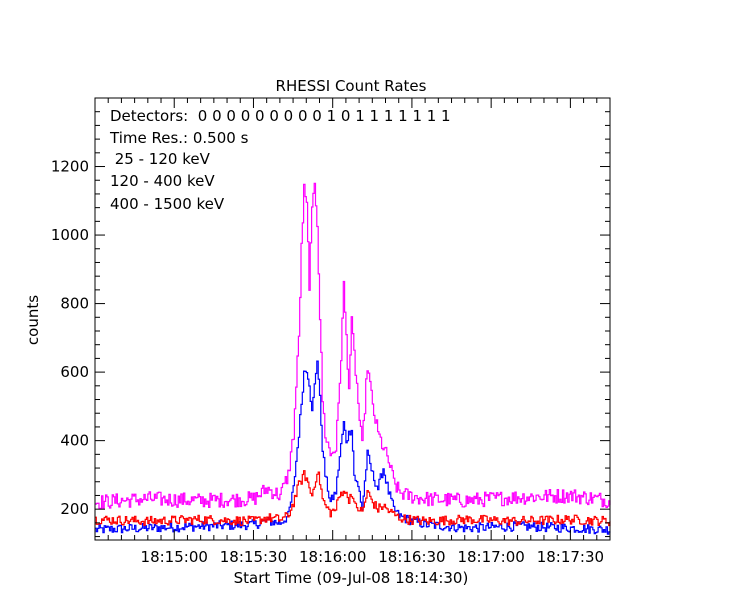  What do you see at coordinates (411, 557) in the screenshot?
I see `x-tick-label: 18:16:30` at bounding box center [411, 557].